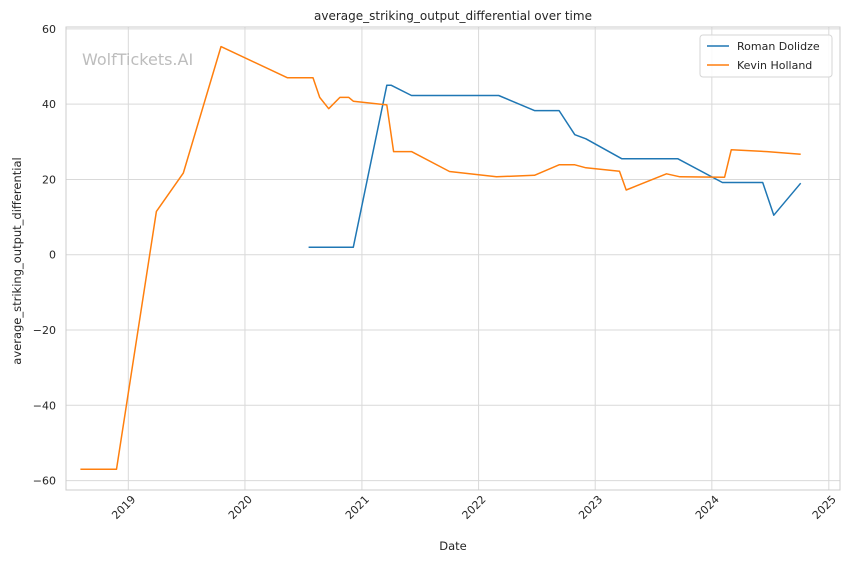 Image resolution: width=859 pixels, height=561 pixels. What do you see at coordinates (52, 255) in the screenshot?
I see `y-tick-label: 0` at bounding box center [52, 255].